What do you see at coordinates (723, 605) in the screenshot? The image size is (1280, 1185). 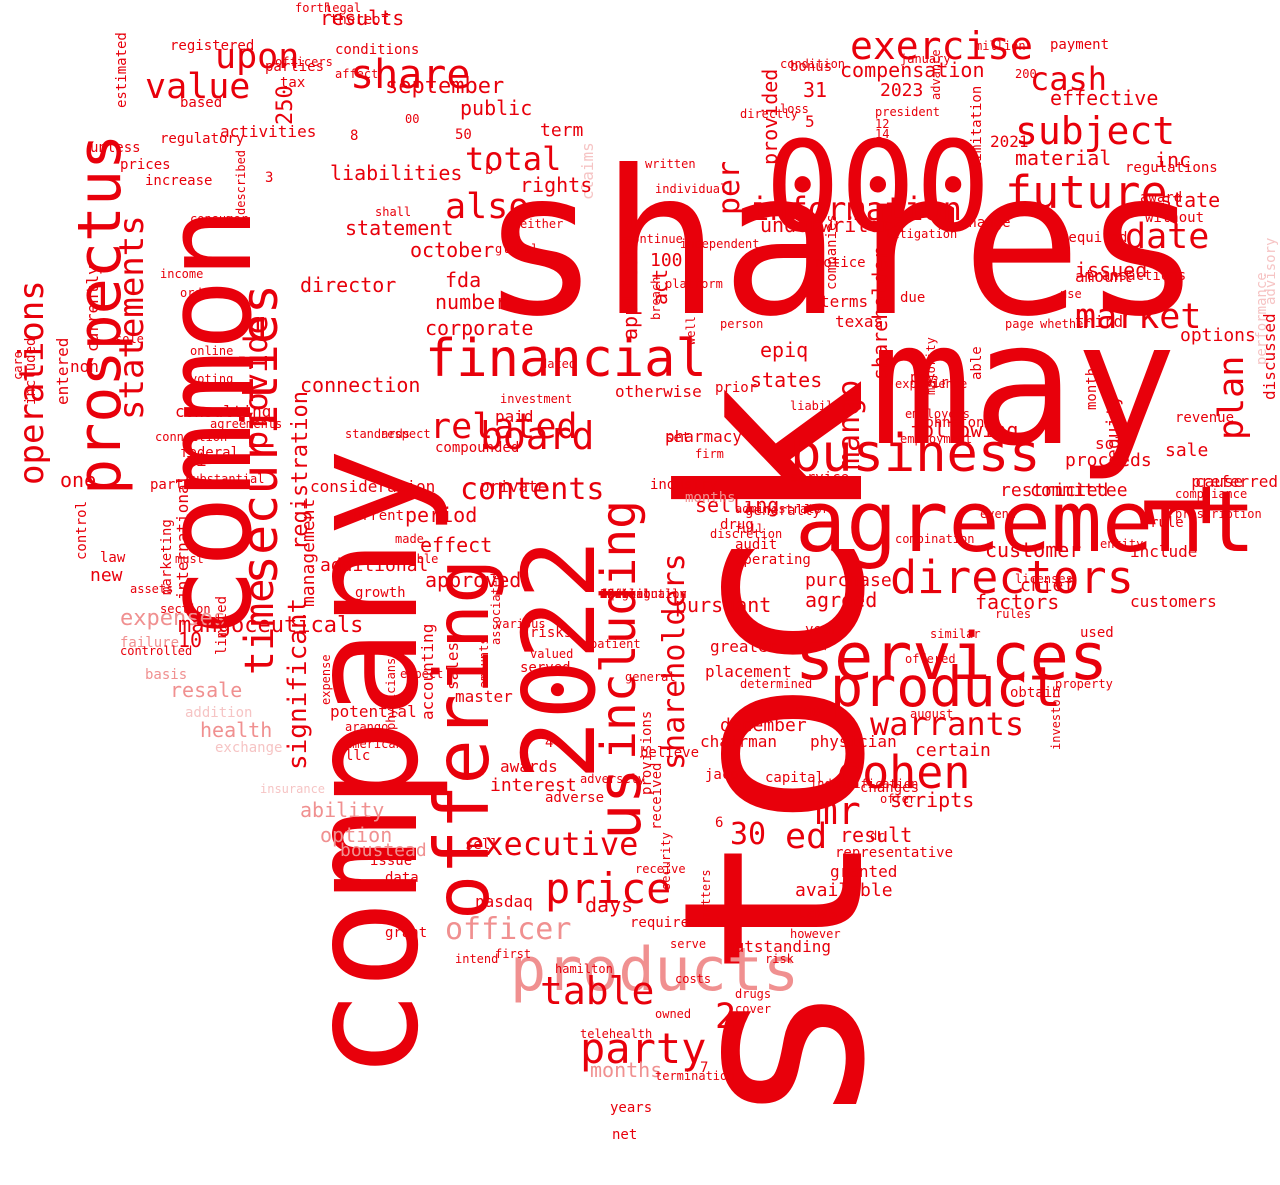 I see `word-cloud-word: pursuant` at bounding box center [723, 605].